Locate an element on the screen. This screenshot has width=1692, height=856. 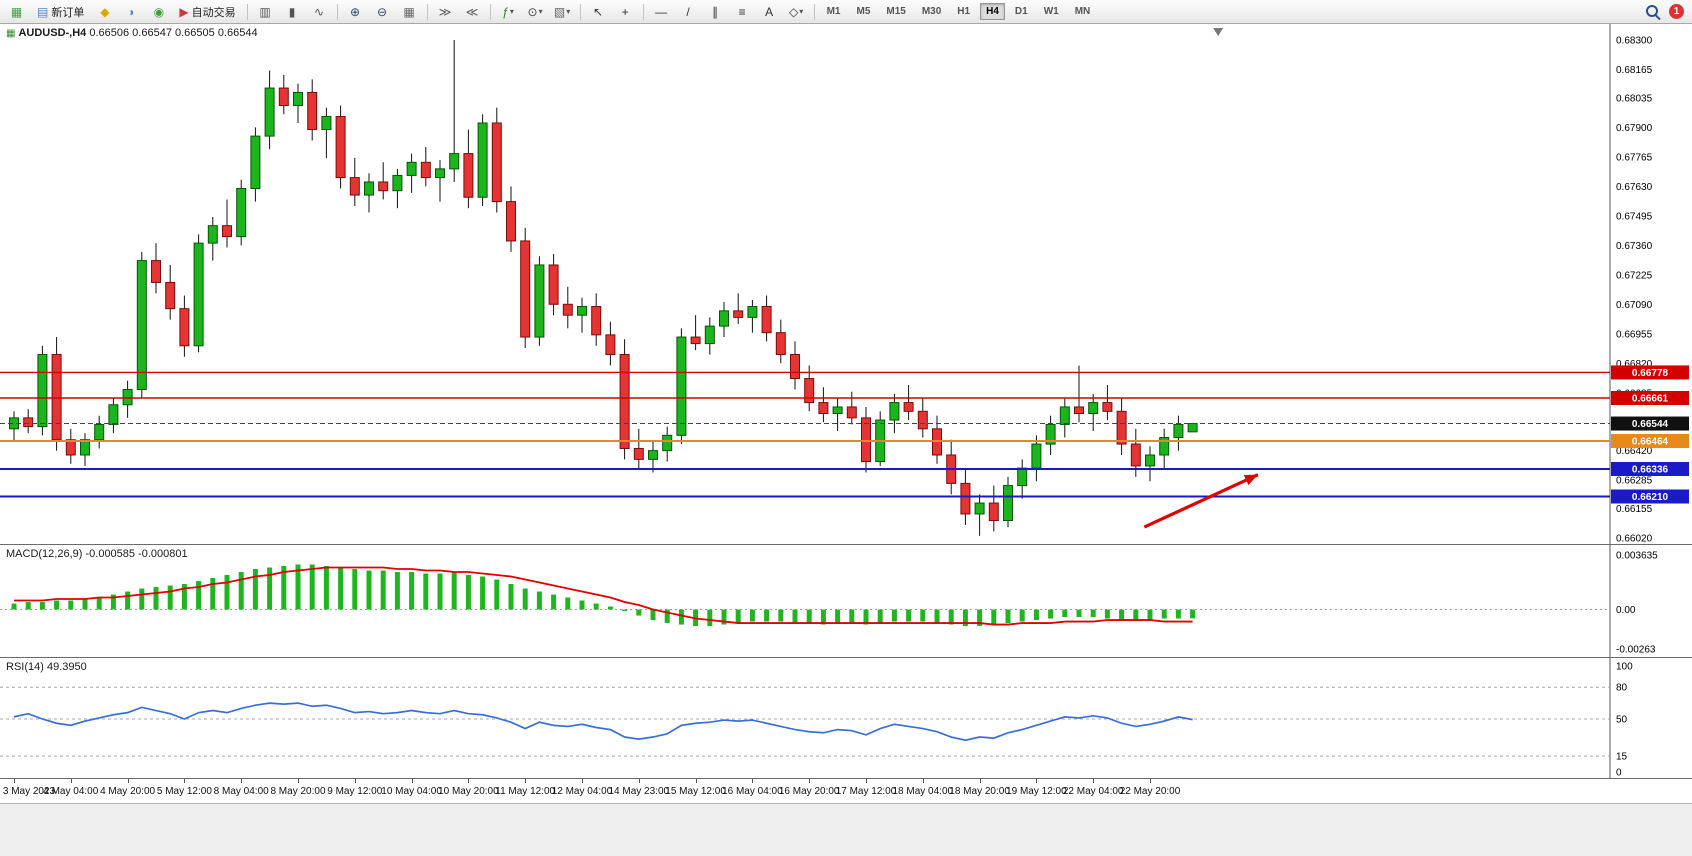
text-tool-button: A is located at coordinates (769, 11).